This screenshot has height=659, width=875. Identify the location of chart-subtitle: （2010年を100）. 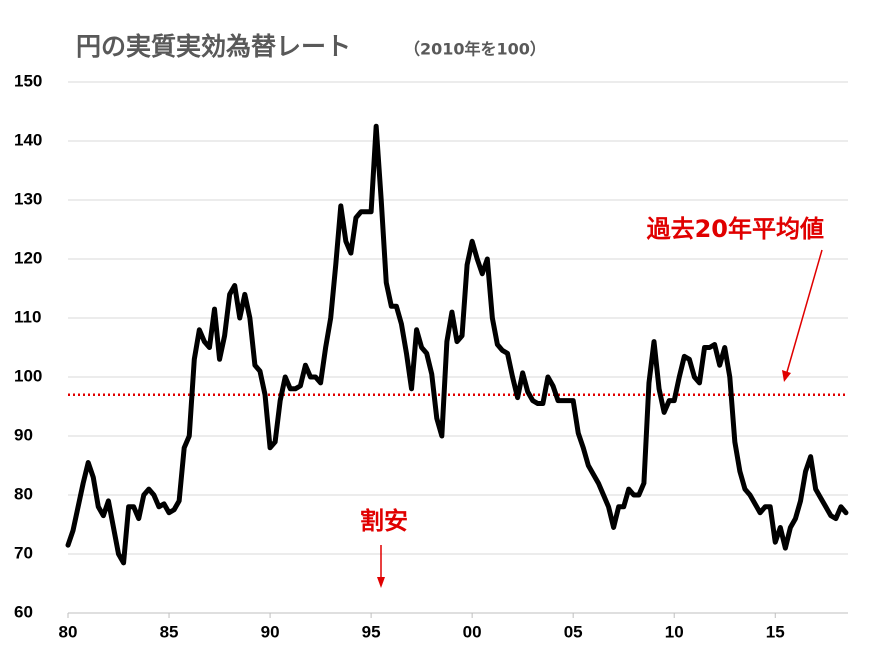
(475, 49).